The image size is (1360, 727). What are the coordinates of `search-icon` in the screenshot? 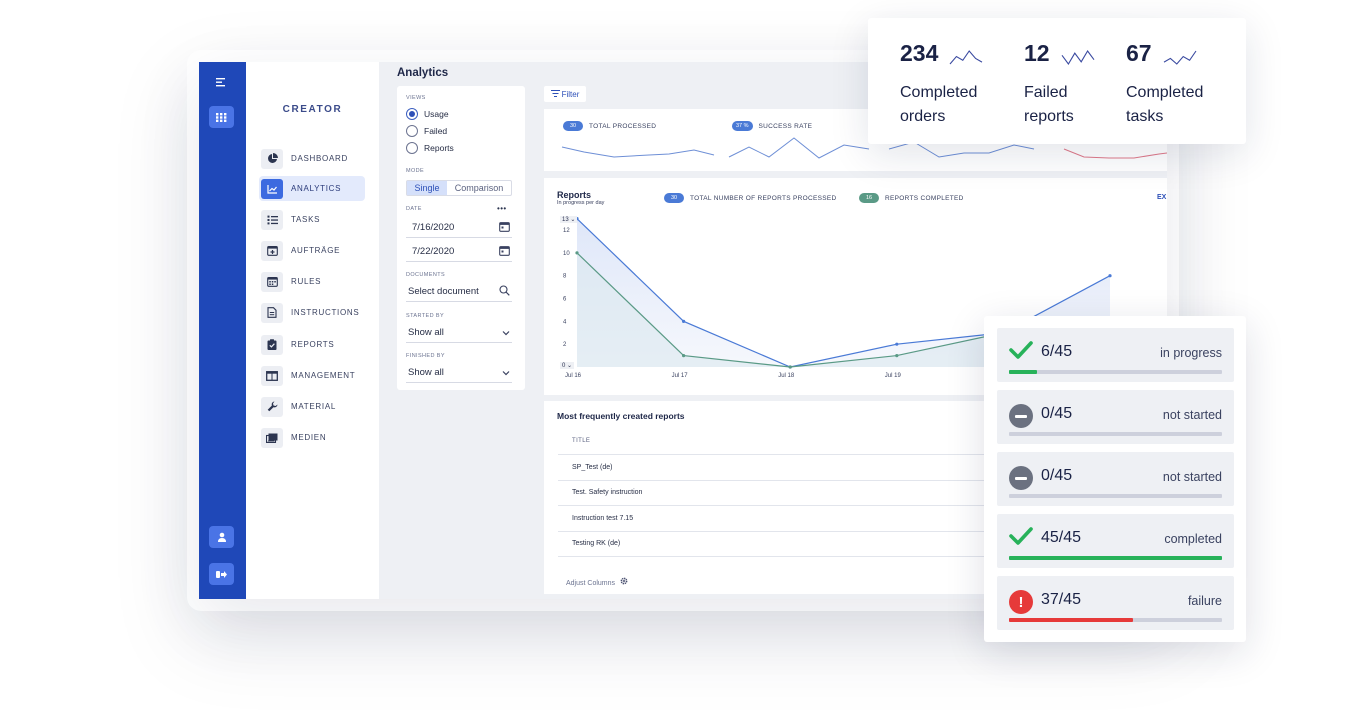 It's located at (504, 291).